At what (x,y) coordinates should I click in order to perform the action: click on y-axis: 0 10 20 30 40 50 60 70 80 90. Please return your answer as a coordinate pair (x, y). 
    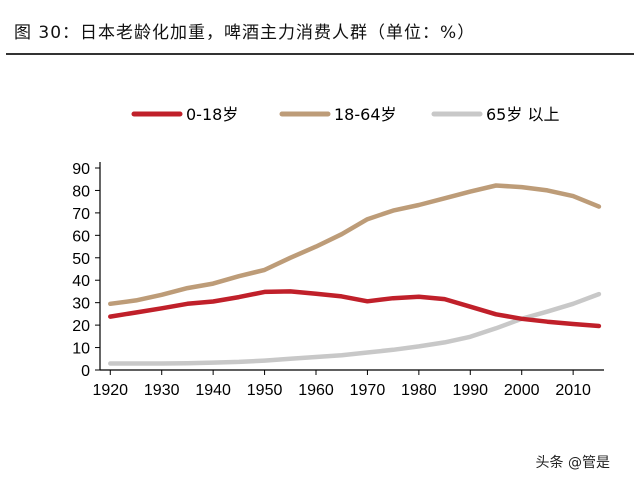
    Looking at the image, I should click on (86, 270).